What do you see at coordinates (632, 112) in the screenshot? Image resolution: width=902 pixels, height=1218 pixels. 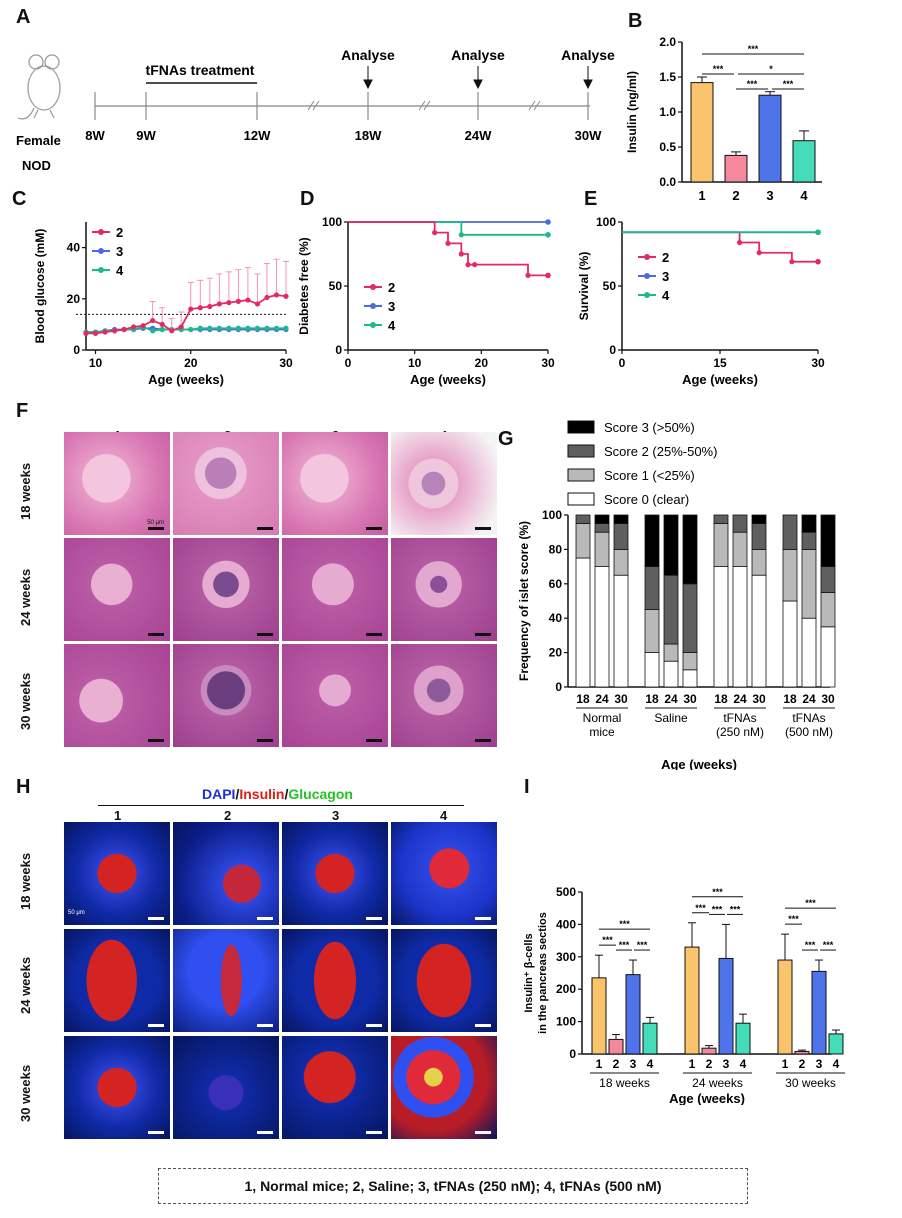 I see `y-axis-label: Insulin (ng/ml)` at bounding box center [632, 112].